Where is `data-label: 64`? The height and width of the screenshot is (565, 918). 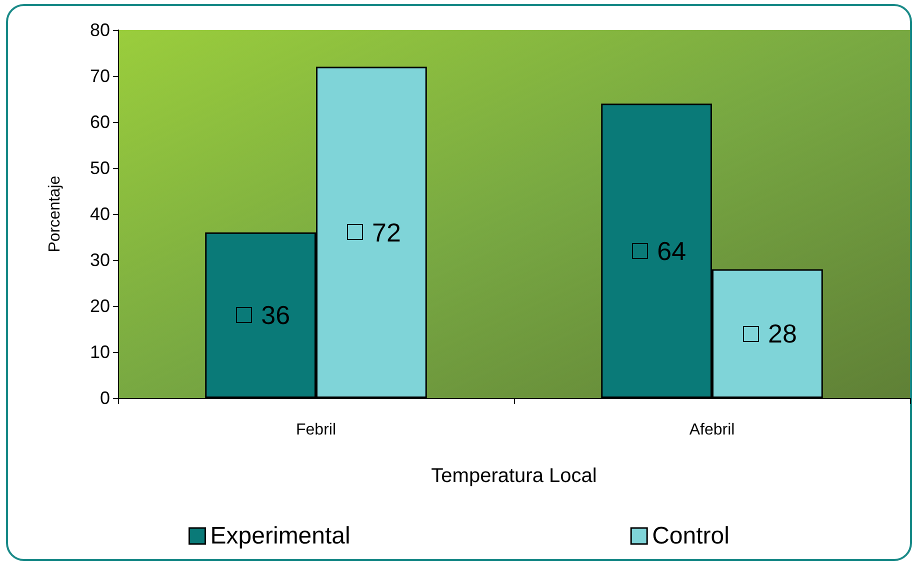
data-label: 64 is located at coordinates (671, 251).